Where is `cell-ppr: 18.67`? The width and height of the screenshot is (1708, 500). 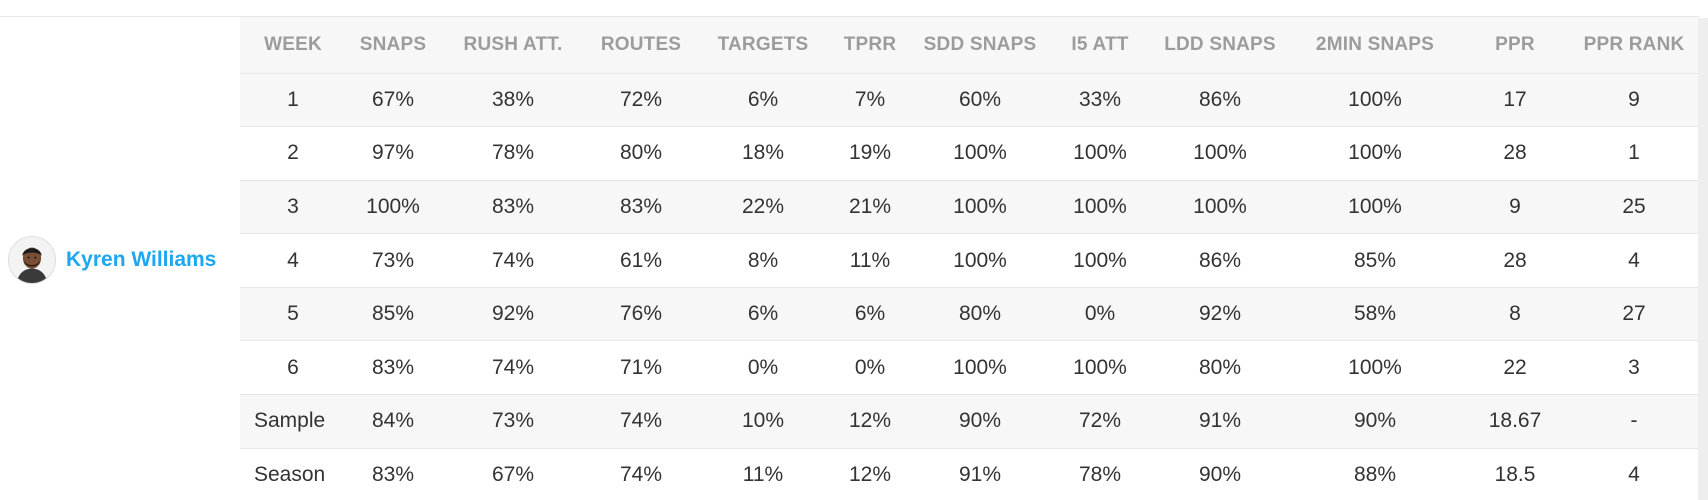
cell-ppr: 18.67 is located at coordinates (1515, 421).